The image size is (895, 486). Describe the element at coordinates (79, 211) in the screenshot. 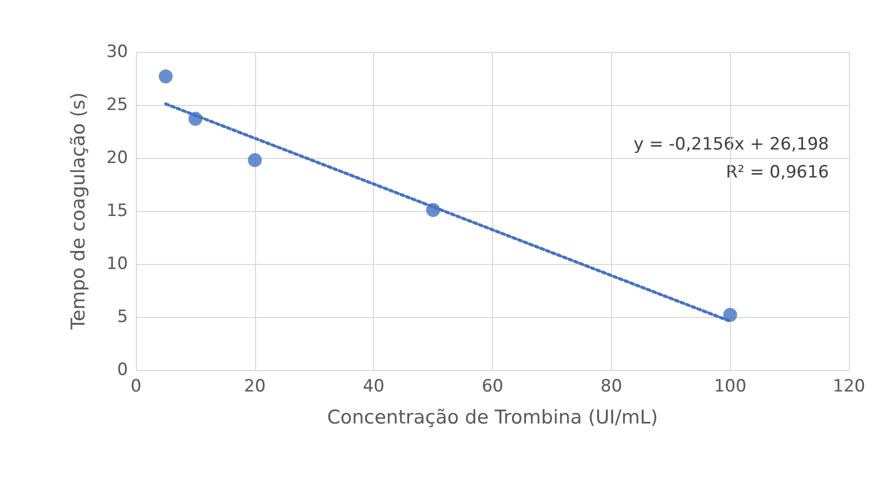

I see `y-axis-title: Tempo de coagulação (s)` at that location.